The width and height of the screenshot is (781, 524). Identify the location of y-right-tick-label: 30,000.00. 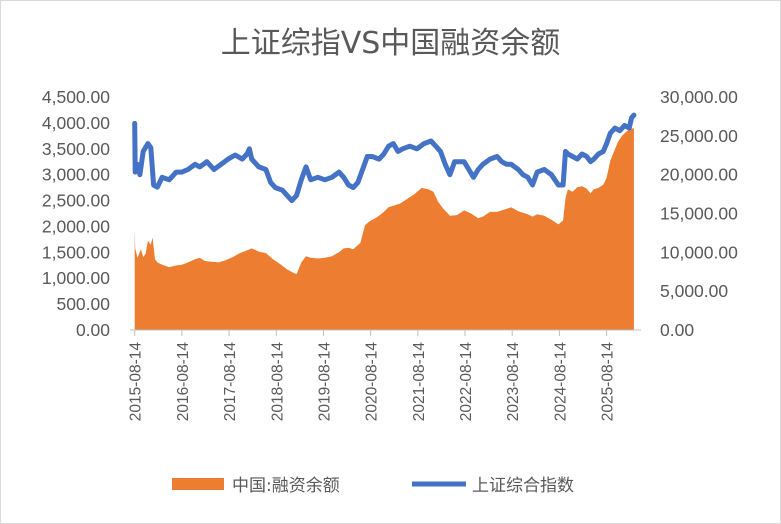
(699, 97).